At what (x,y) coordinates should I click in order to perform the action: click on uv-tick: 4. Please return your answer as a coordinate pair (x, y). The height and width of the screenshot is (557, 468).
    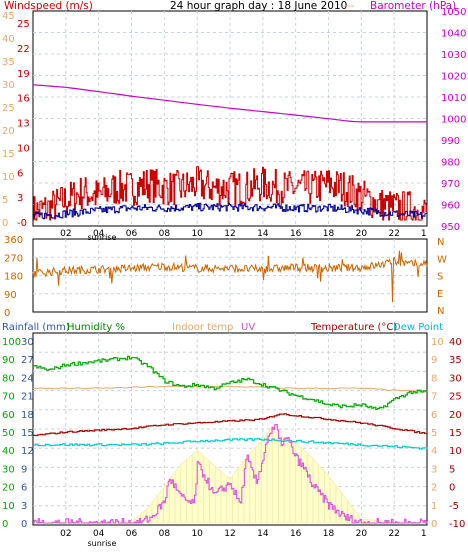
    Looking at the image, I should click on (434, 451).